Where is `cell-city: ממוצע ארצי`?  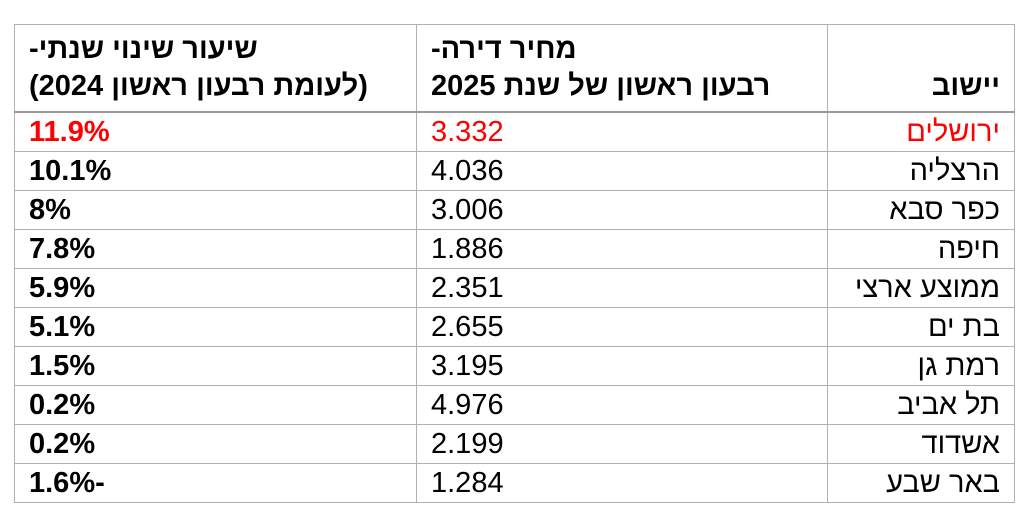 cell-city: ממוצע ארצי is located at coordinates (921, 288).